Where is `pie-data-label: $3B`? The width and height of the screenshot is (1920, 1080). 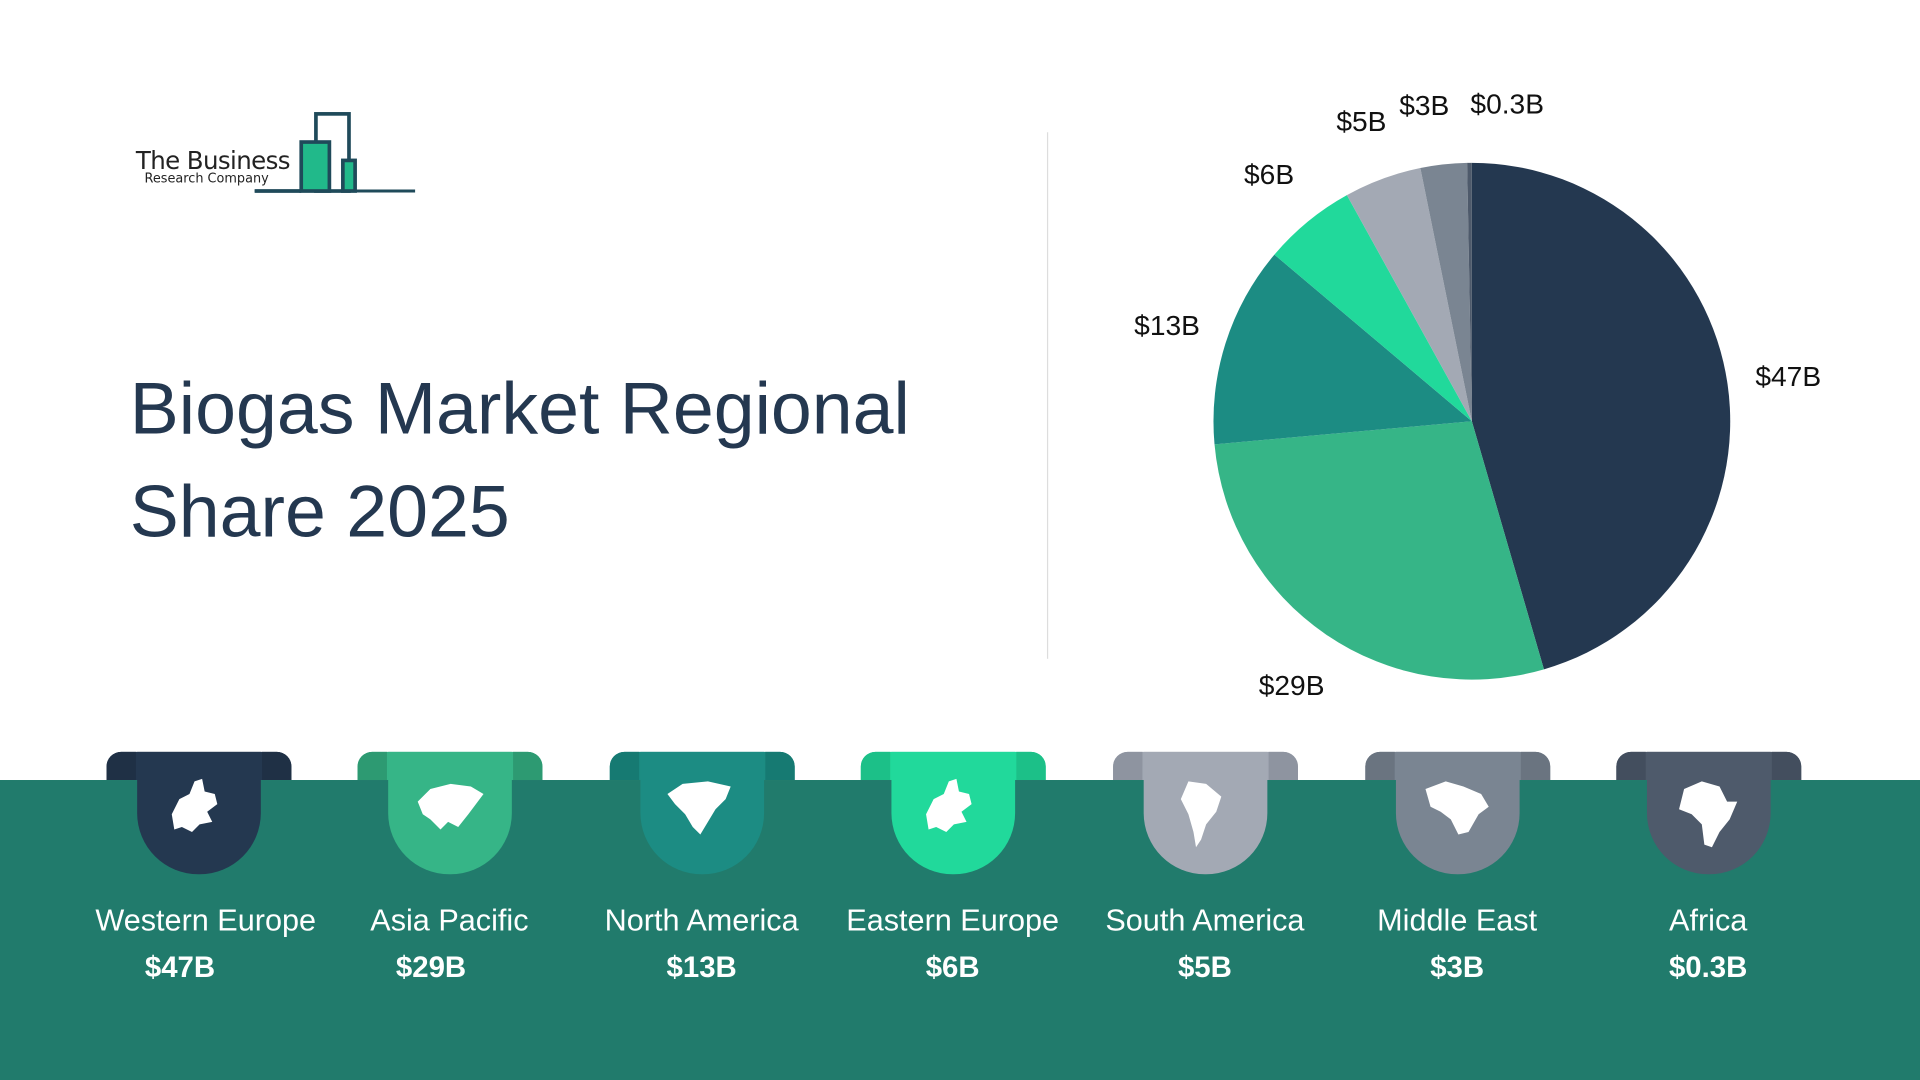
pie-data-label: $3B is located at coordinates (1424, 105).